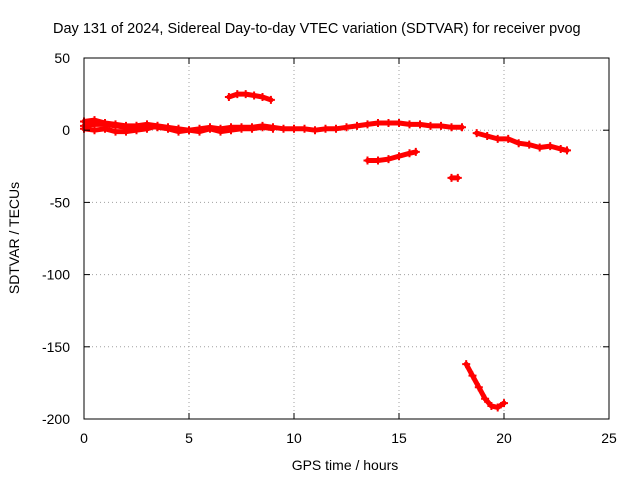 The width and height of the screenshot is (640, 480). I want to click on x-tick-label: 5, so click(189, 438).